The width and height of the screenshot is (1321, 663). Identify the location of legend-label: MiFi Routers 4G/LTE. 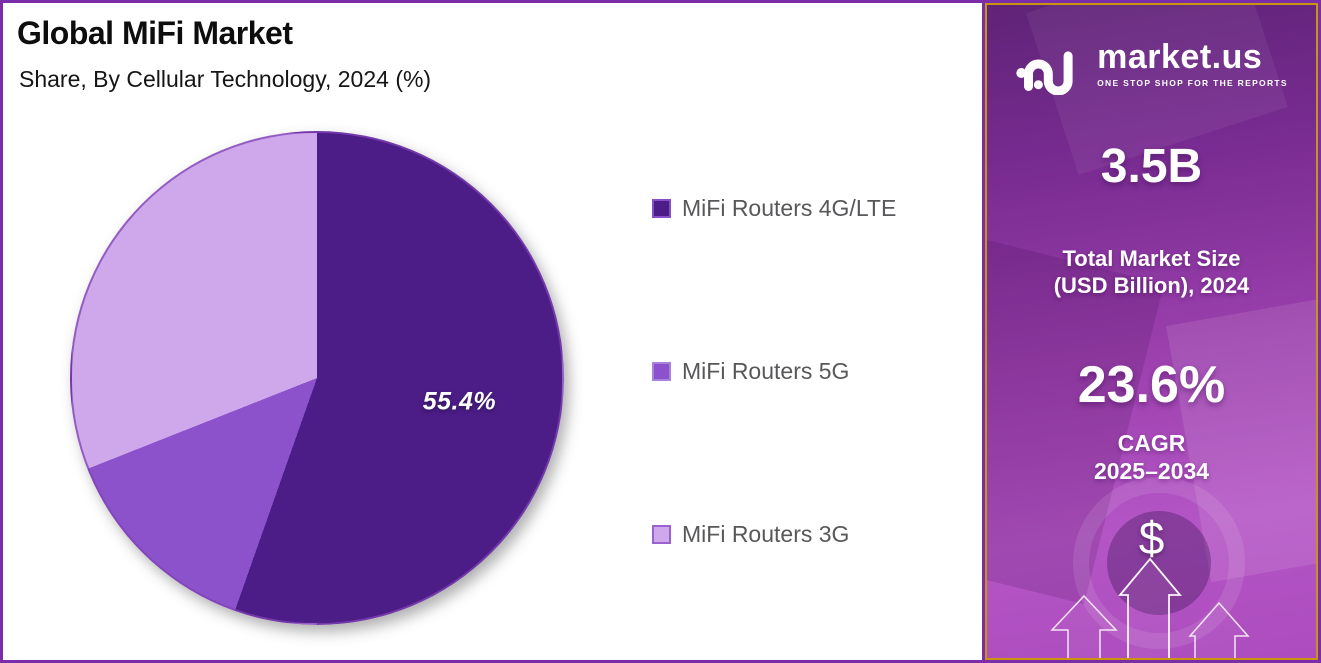
(789, 207).